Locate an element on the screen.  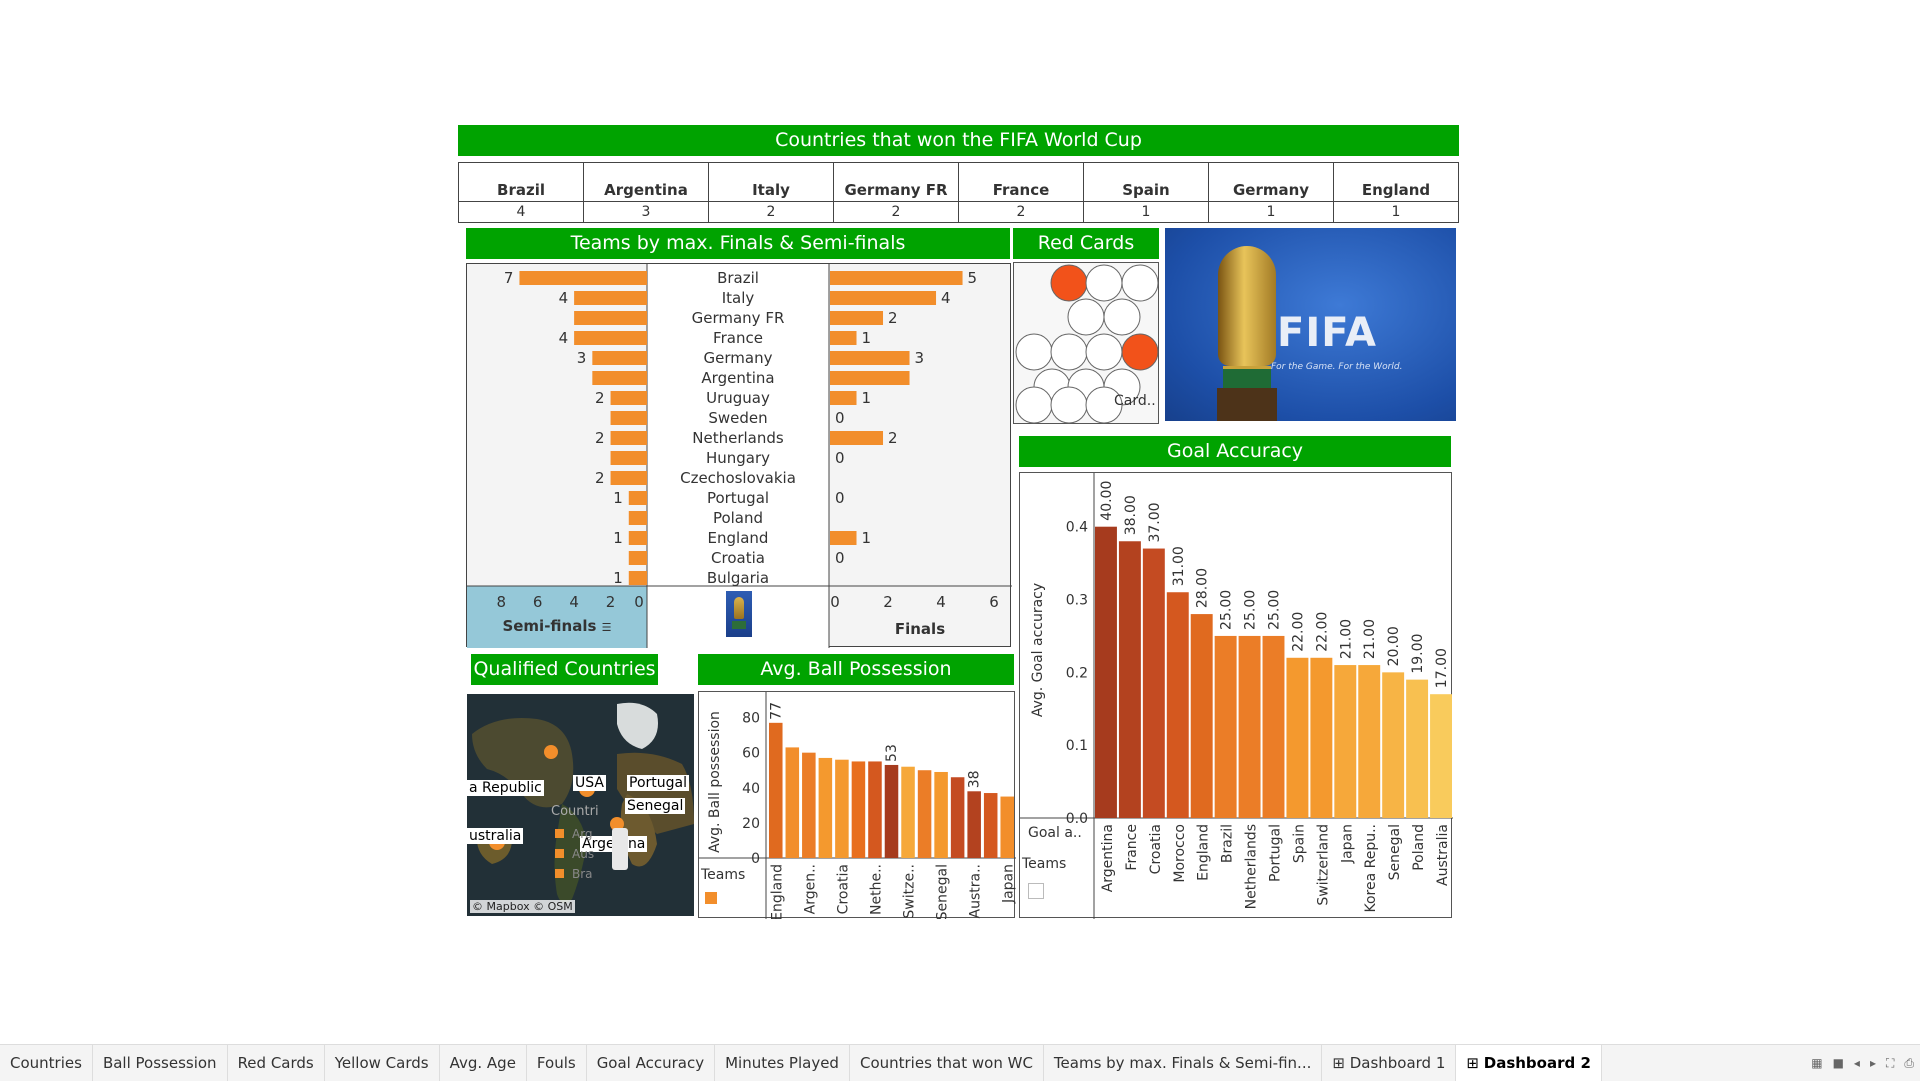
goal-accuracy-y-tick: 0.3 is located at coordinates (1077, 601).